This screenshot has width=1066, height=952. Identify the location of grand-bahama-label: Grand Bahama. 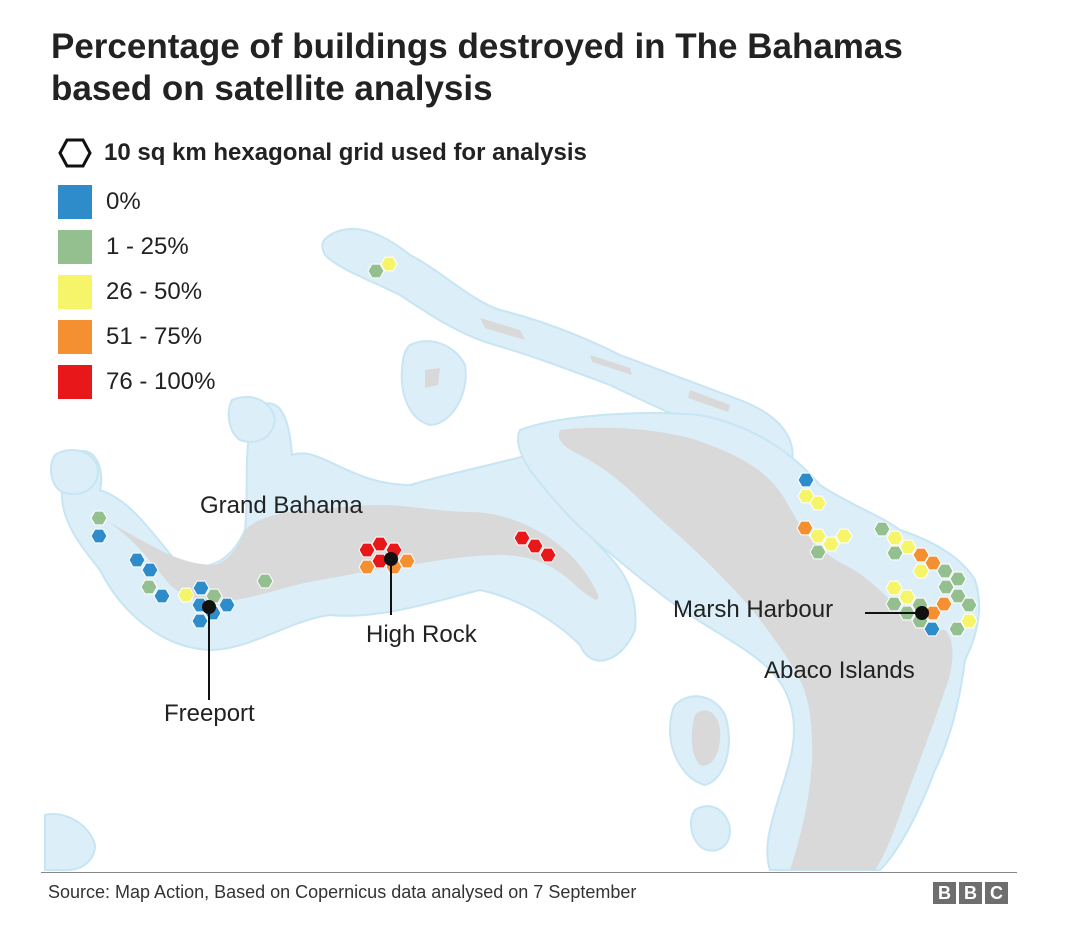
(281, 505).